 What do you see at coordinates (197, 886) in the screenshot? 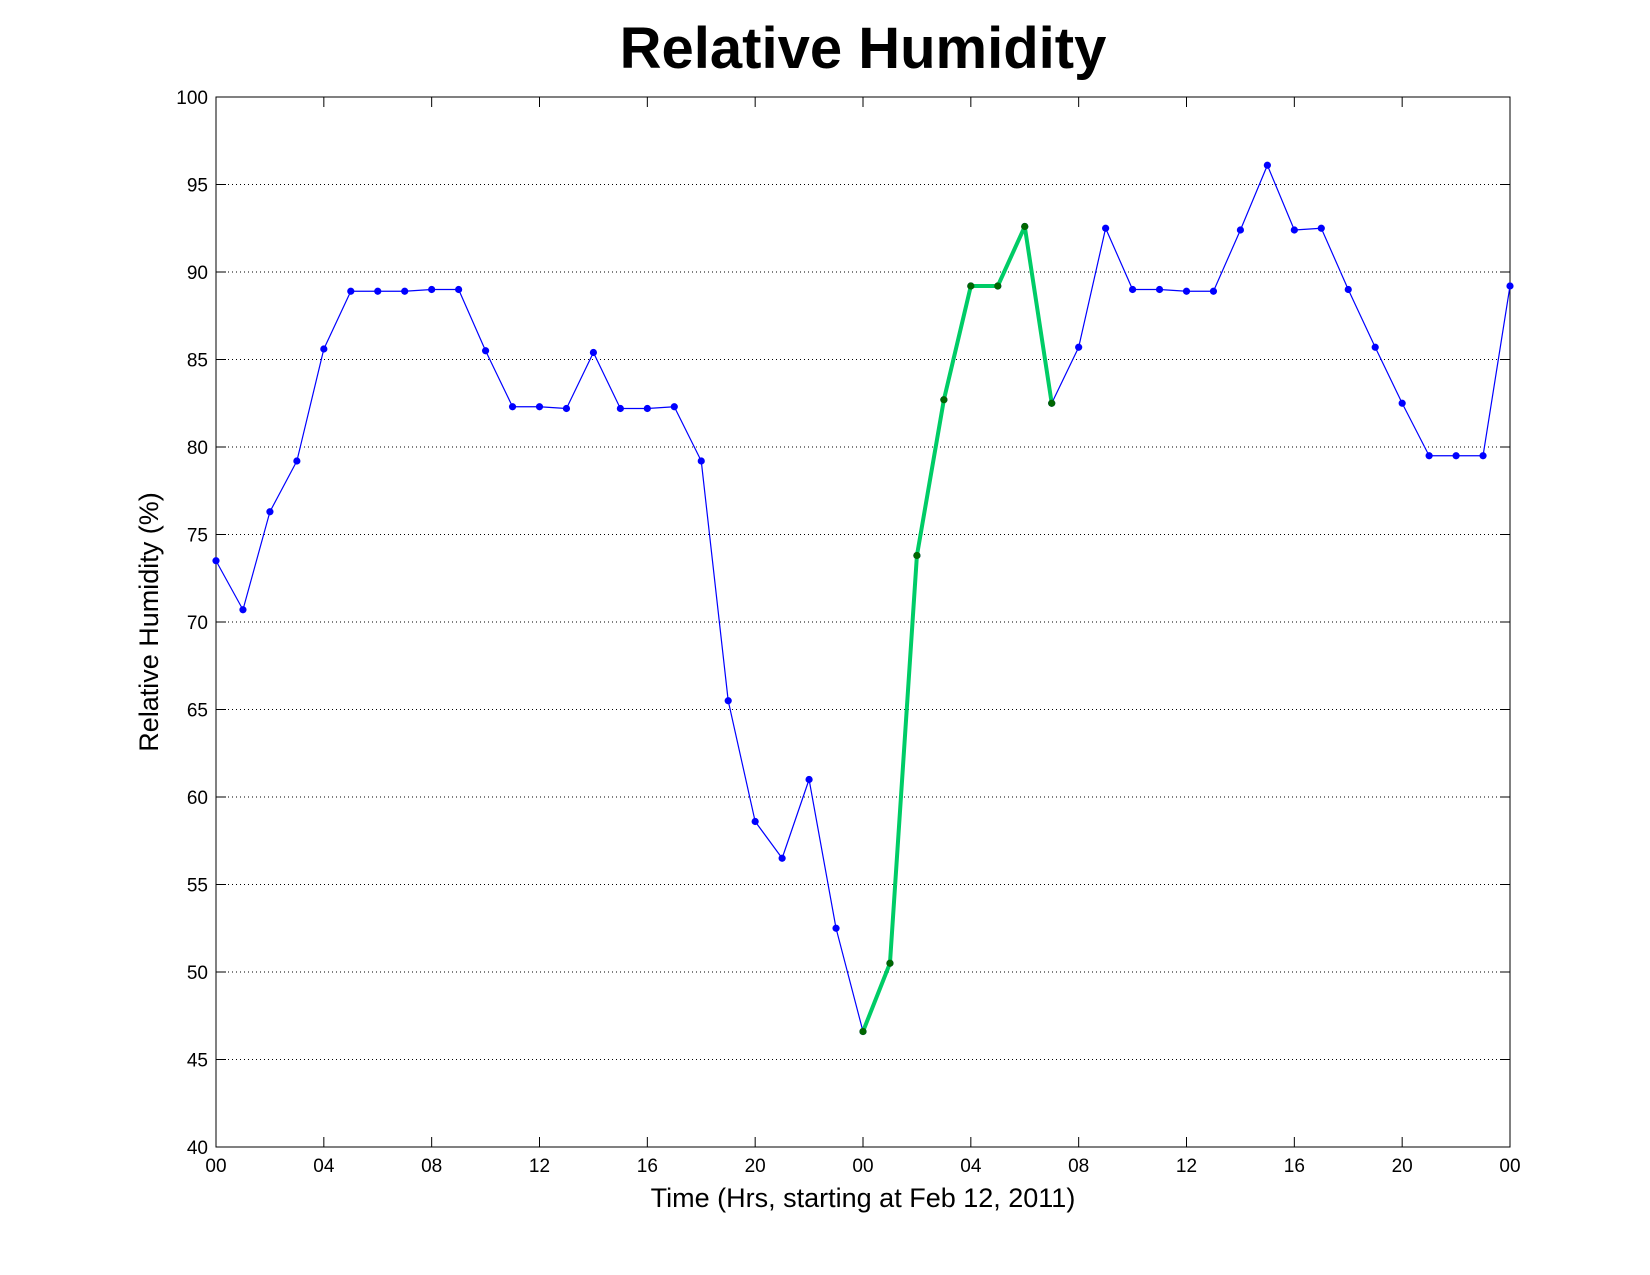
I see `y-tick-label: 55` at bounding box center [197, 886].